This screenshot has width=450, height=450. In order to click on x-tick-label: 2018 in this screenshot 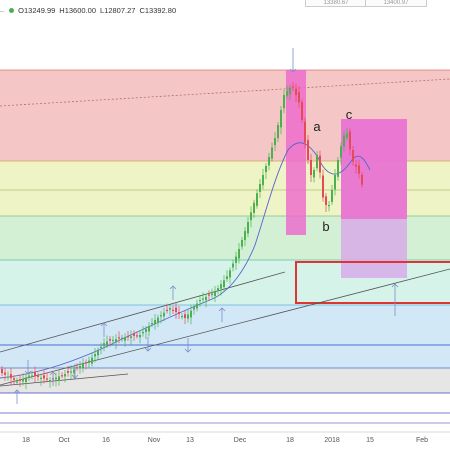, I will do `click(332, 440)`.